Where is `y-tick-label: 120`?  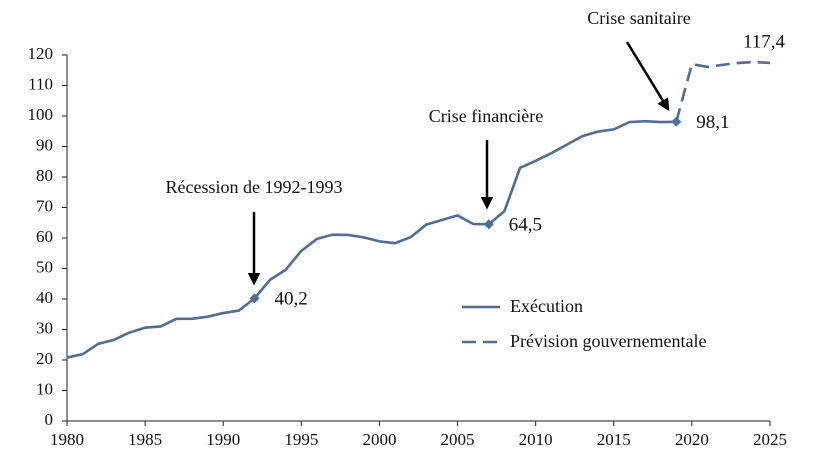 y-tick-label: 120 is located at coordinates (41, 53).